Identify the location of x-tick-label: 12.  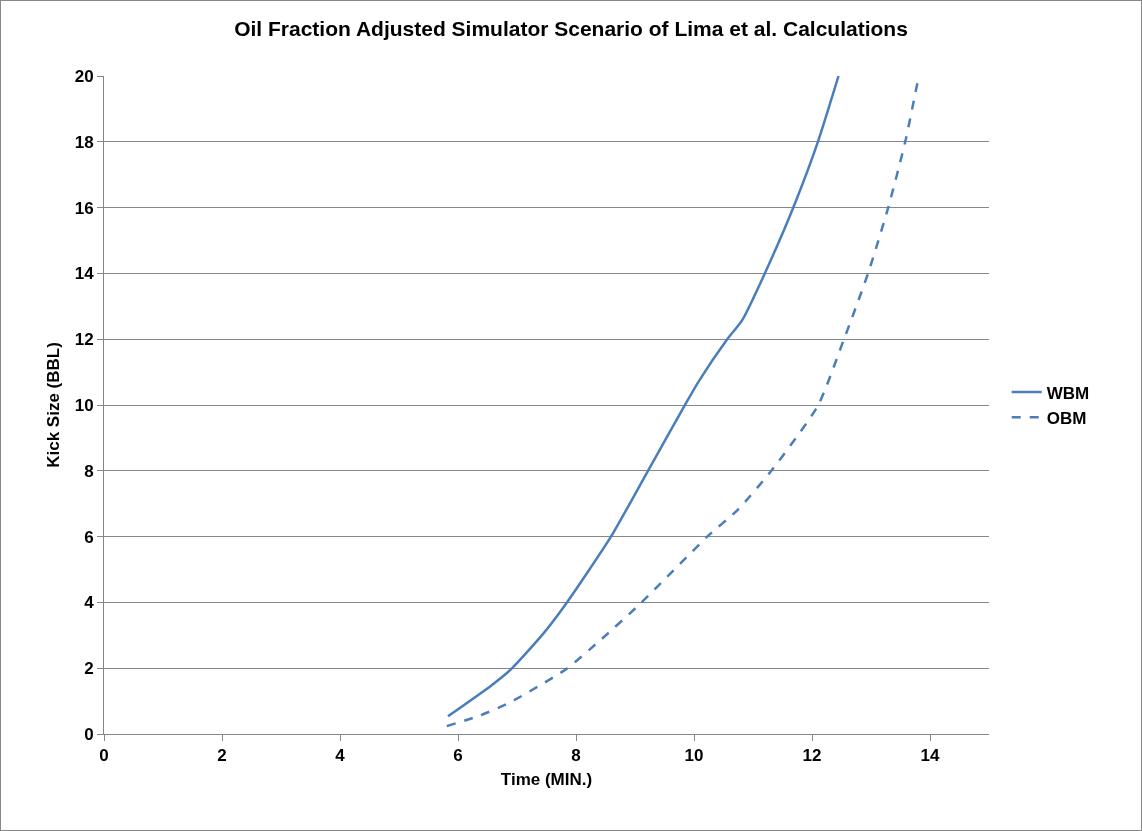
(812, 756).